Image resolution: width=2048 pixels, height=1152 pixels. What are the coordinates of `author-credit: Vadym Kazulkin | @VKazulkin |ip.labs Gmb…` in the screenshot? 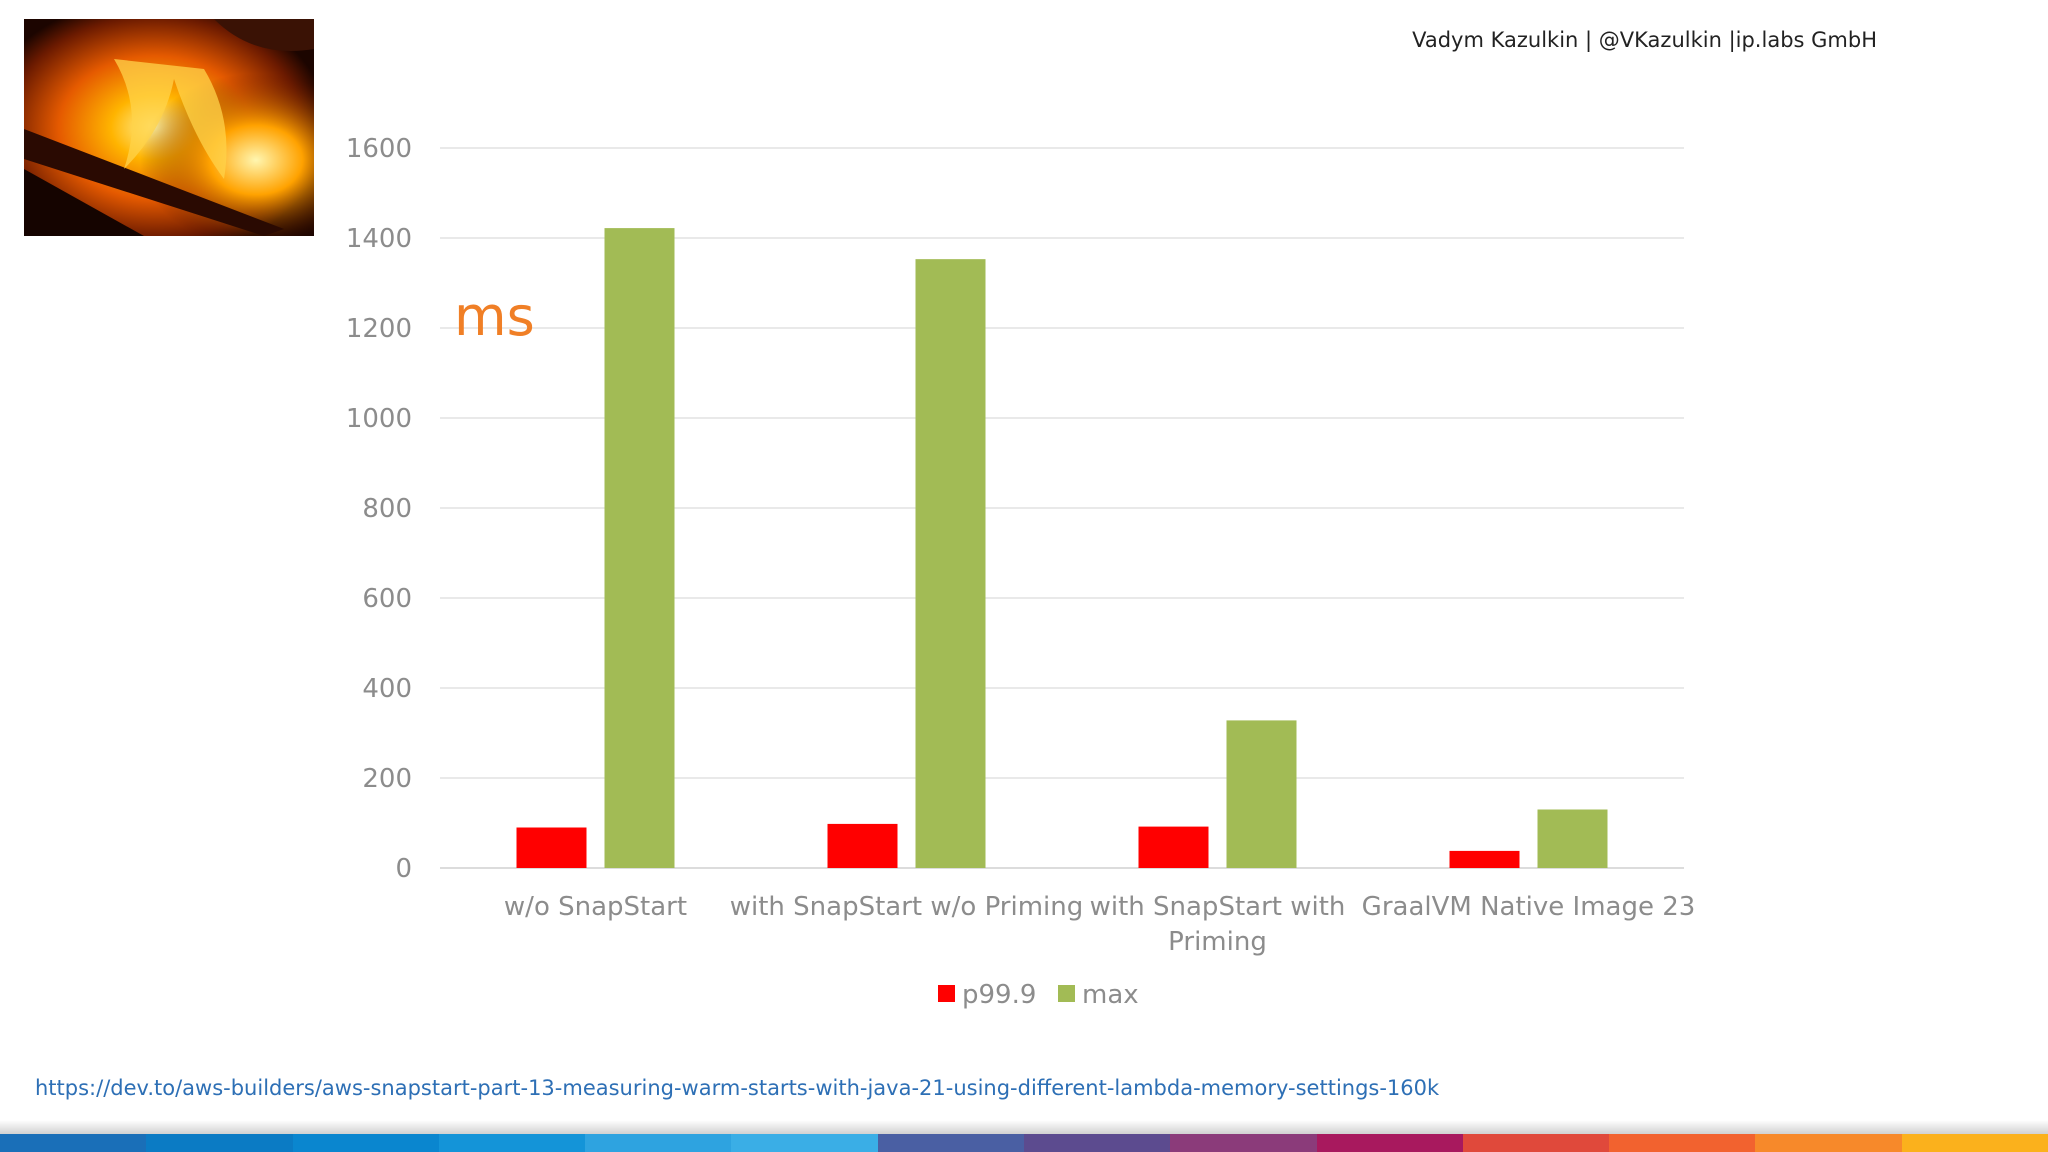 It's located at (1644, 40).